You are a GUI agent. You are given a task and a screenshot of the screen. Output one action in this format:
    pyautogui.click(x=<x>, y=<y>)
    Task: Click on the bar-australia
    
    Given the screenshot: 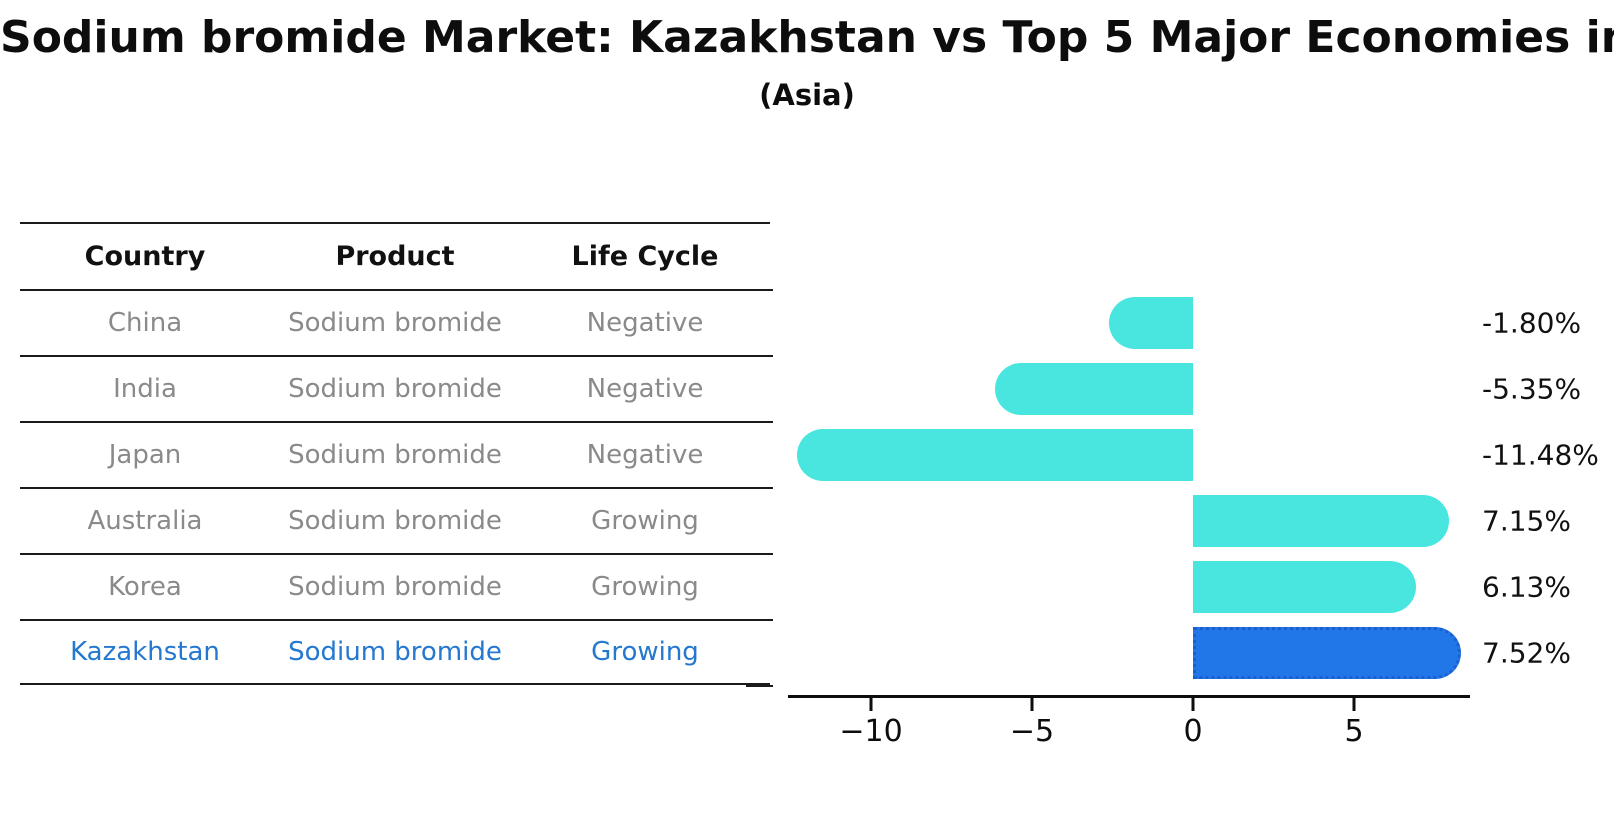 What is the action you would take?
    pyautogui.click(x=1321, y=521)
    